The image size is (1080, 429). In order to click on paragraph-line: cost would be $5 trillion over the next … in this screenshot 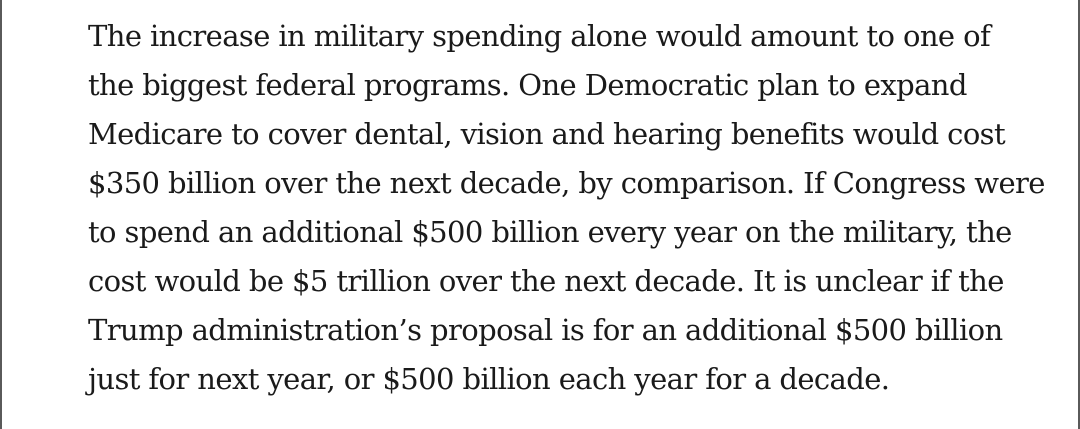, I will do `click(546, 281)`.